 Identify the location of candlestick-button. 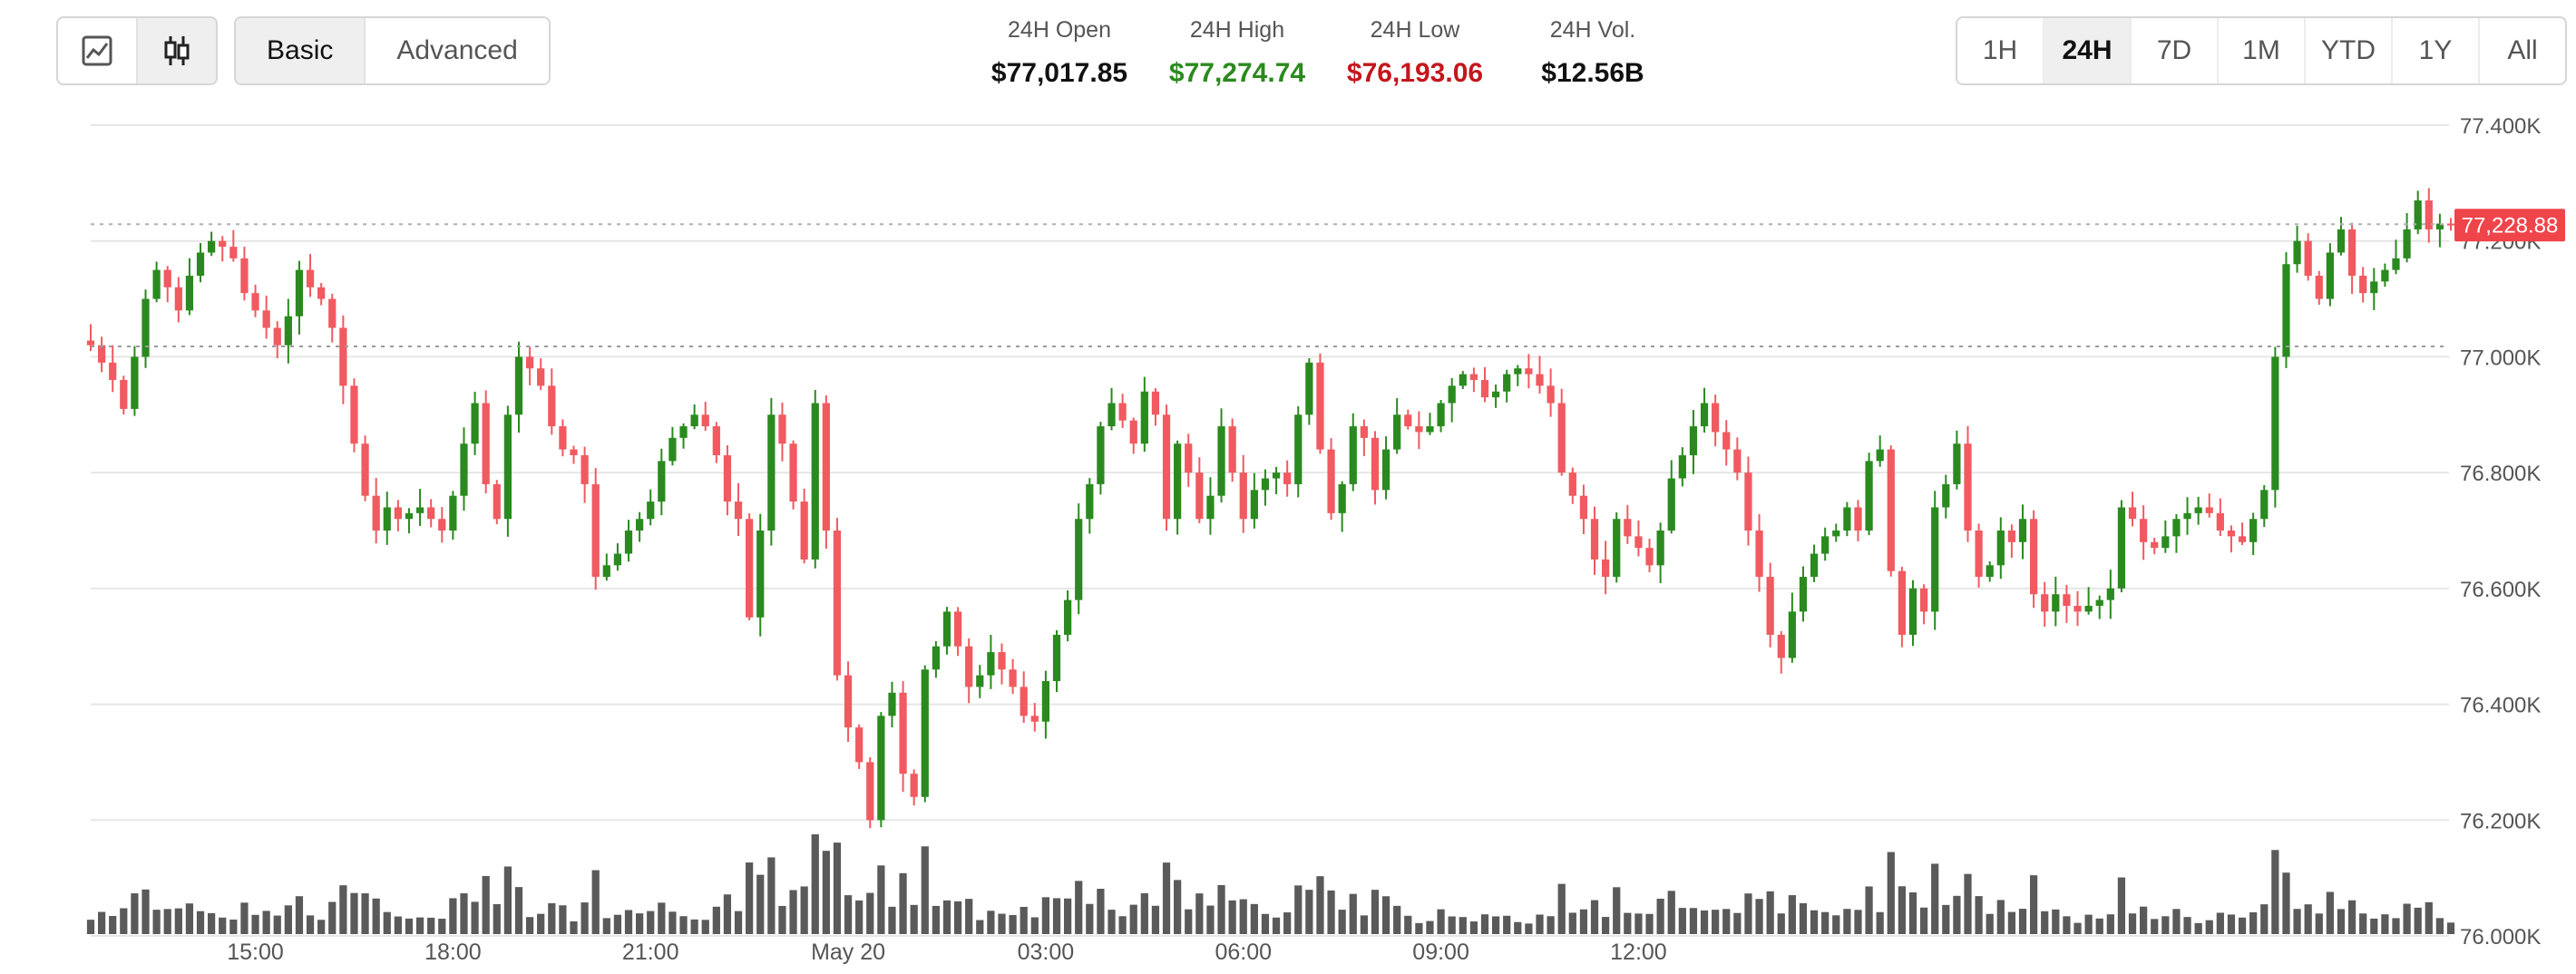
(177, 50).